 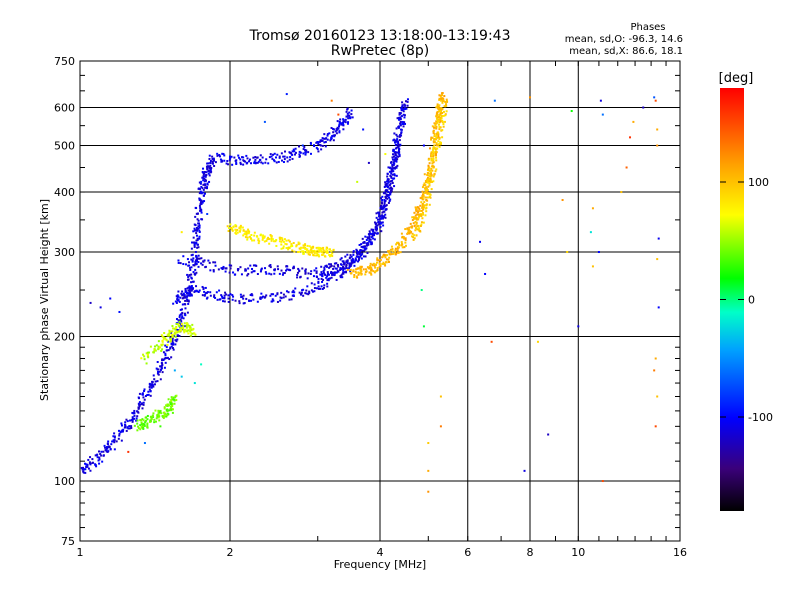 What do you see at coordinates (760, 417) in the screenshot?
I see `colorbar-tick-label: -100` at bounding box center [760, 417].